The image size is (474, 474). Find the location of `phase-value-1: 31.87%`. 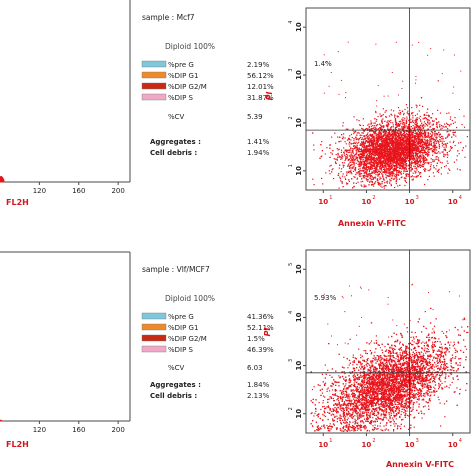

phase-value-1: 31.87% is located at coordinates (260, 98).